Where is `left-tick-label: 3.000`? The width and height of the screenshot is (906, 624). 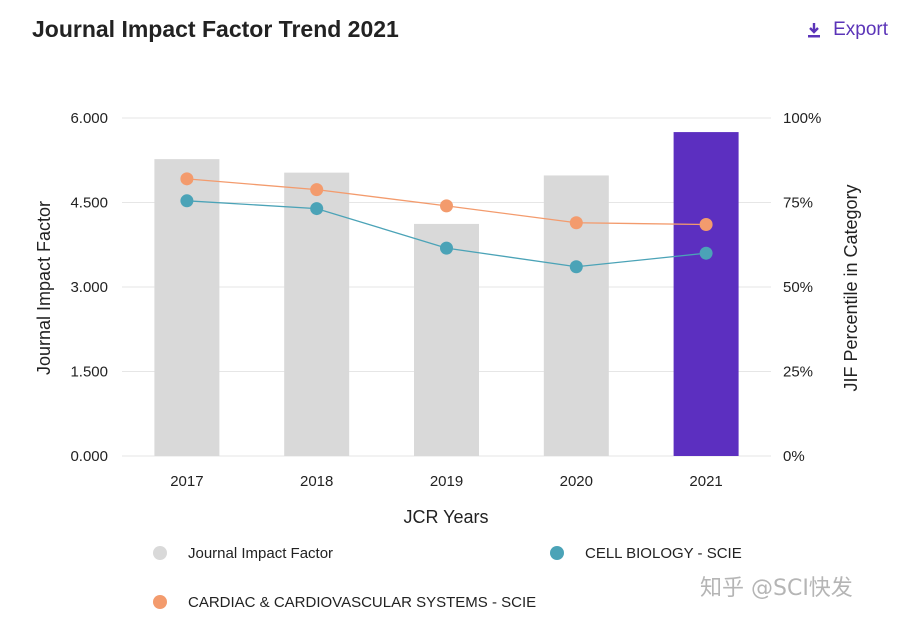
left-tick-label: 3.000 is located at coordinates (89, 287).